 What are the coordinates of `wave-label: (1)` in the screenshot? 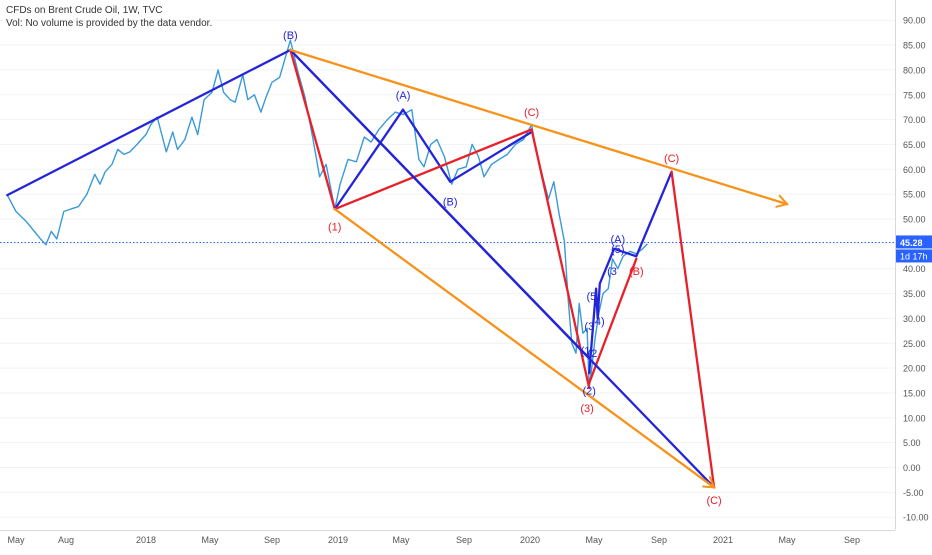 It's located at (334, 227).